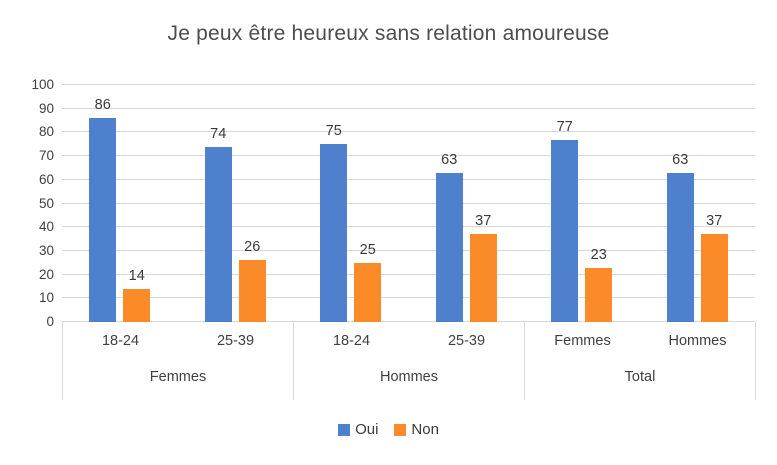 This screenshot has width=777, height=465. I want to click on bar-oui: 74, so click(218, 224).